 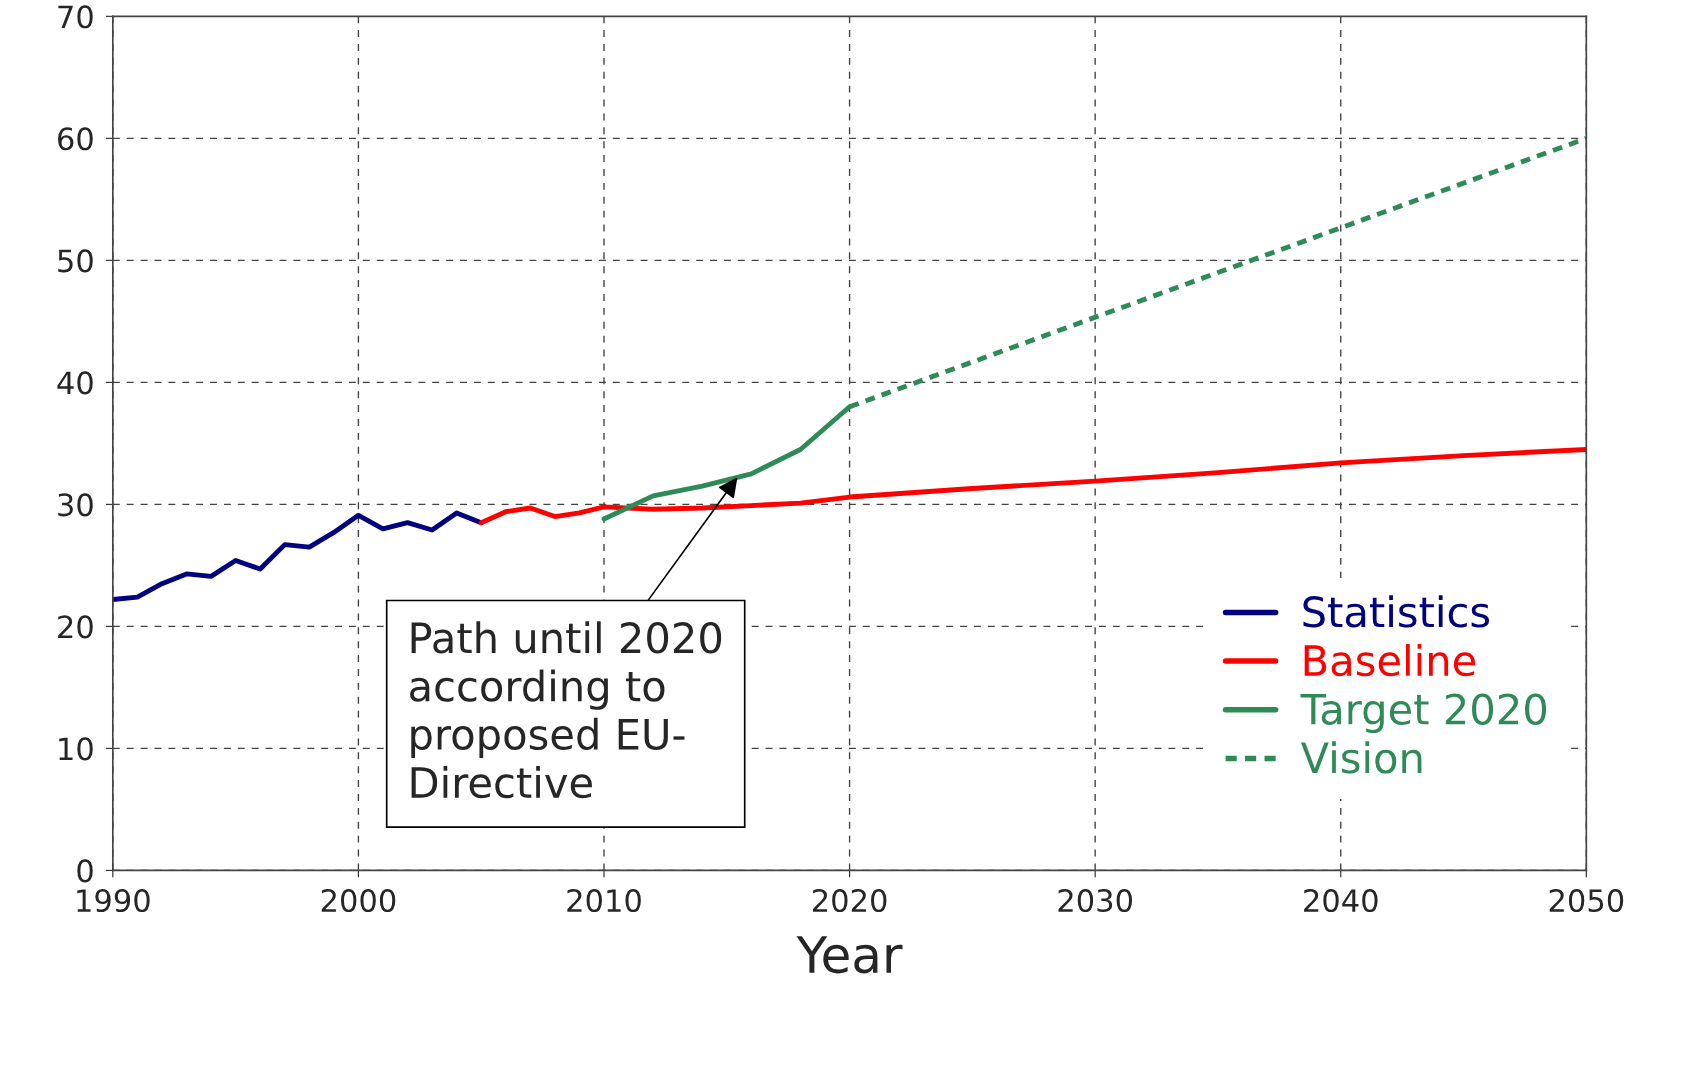 I want to click on line-series, so click(x=1032, y=486).